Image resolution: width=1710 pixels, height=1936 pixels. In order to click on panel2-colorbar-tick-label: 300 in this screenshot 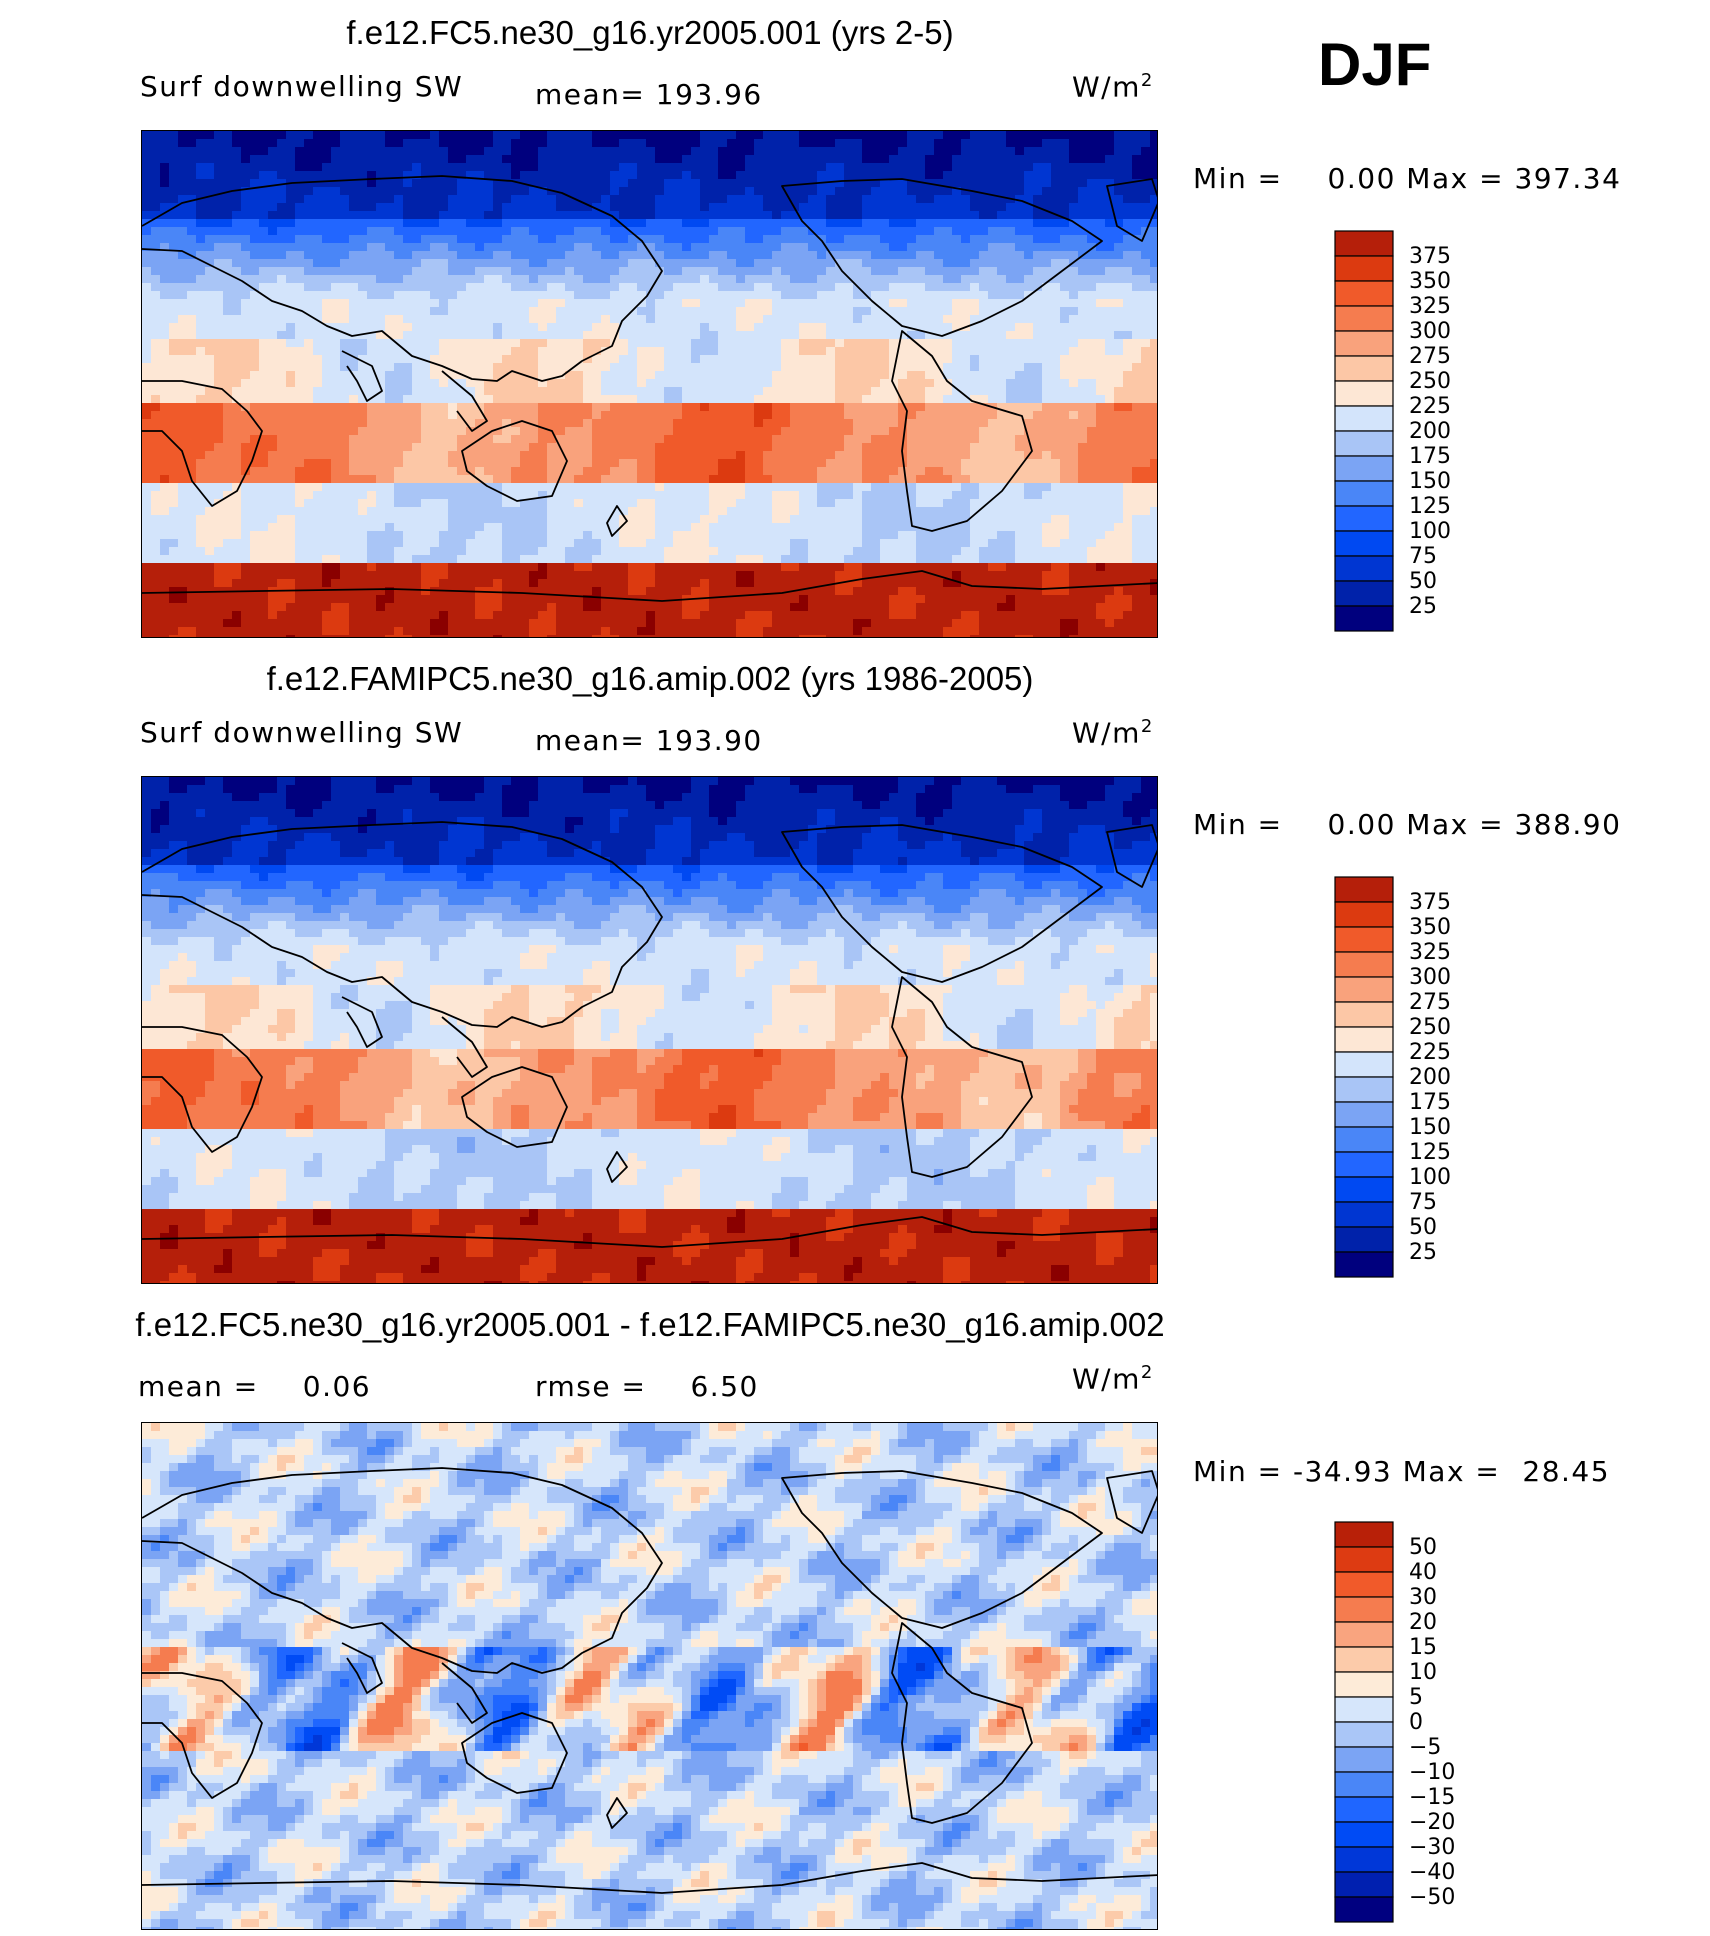, I will do `click(1430, 977)`.